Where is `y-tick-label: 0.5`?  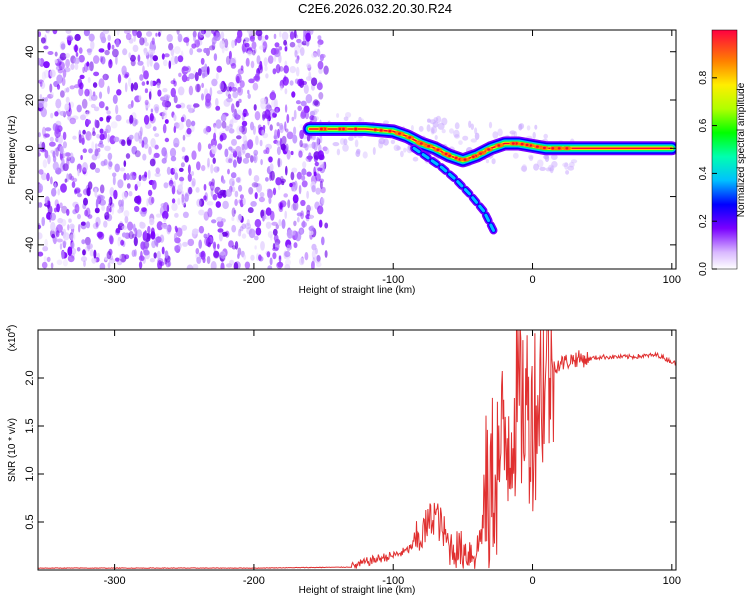
y-tick-label: 0.5 is located at coordinates (30, 521).